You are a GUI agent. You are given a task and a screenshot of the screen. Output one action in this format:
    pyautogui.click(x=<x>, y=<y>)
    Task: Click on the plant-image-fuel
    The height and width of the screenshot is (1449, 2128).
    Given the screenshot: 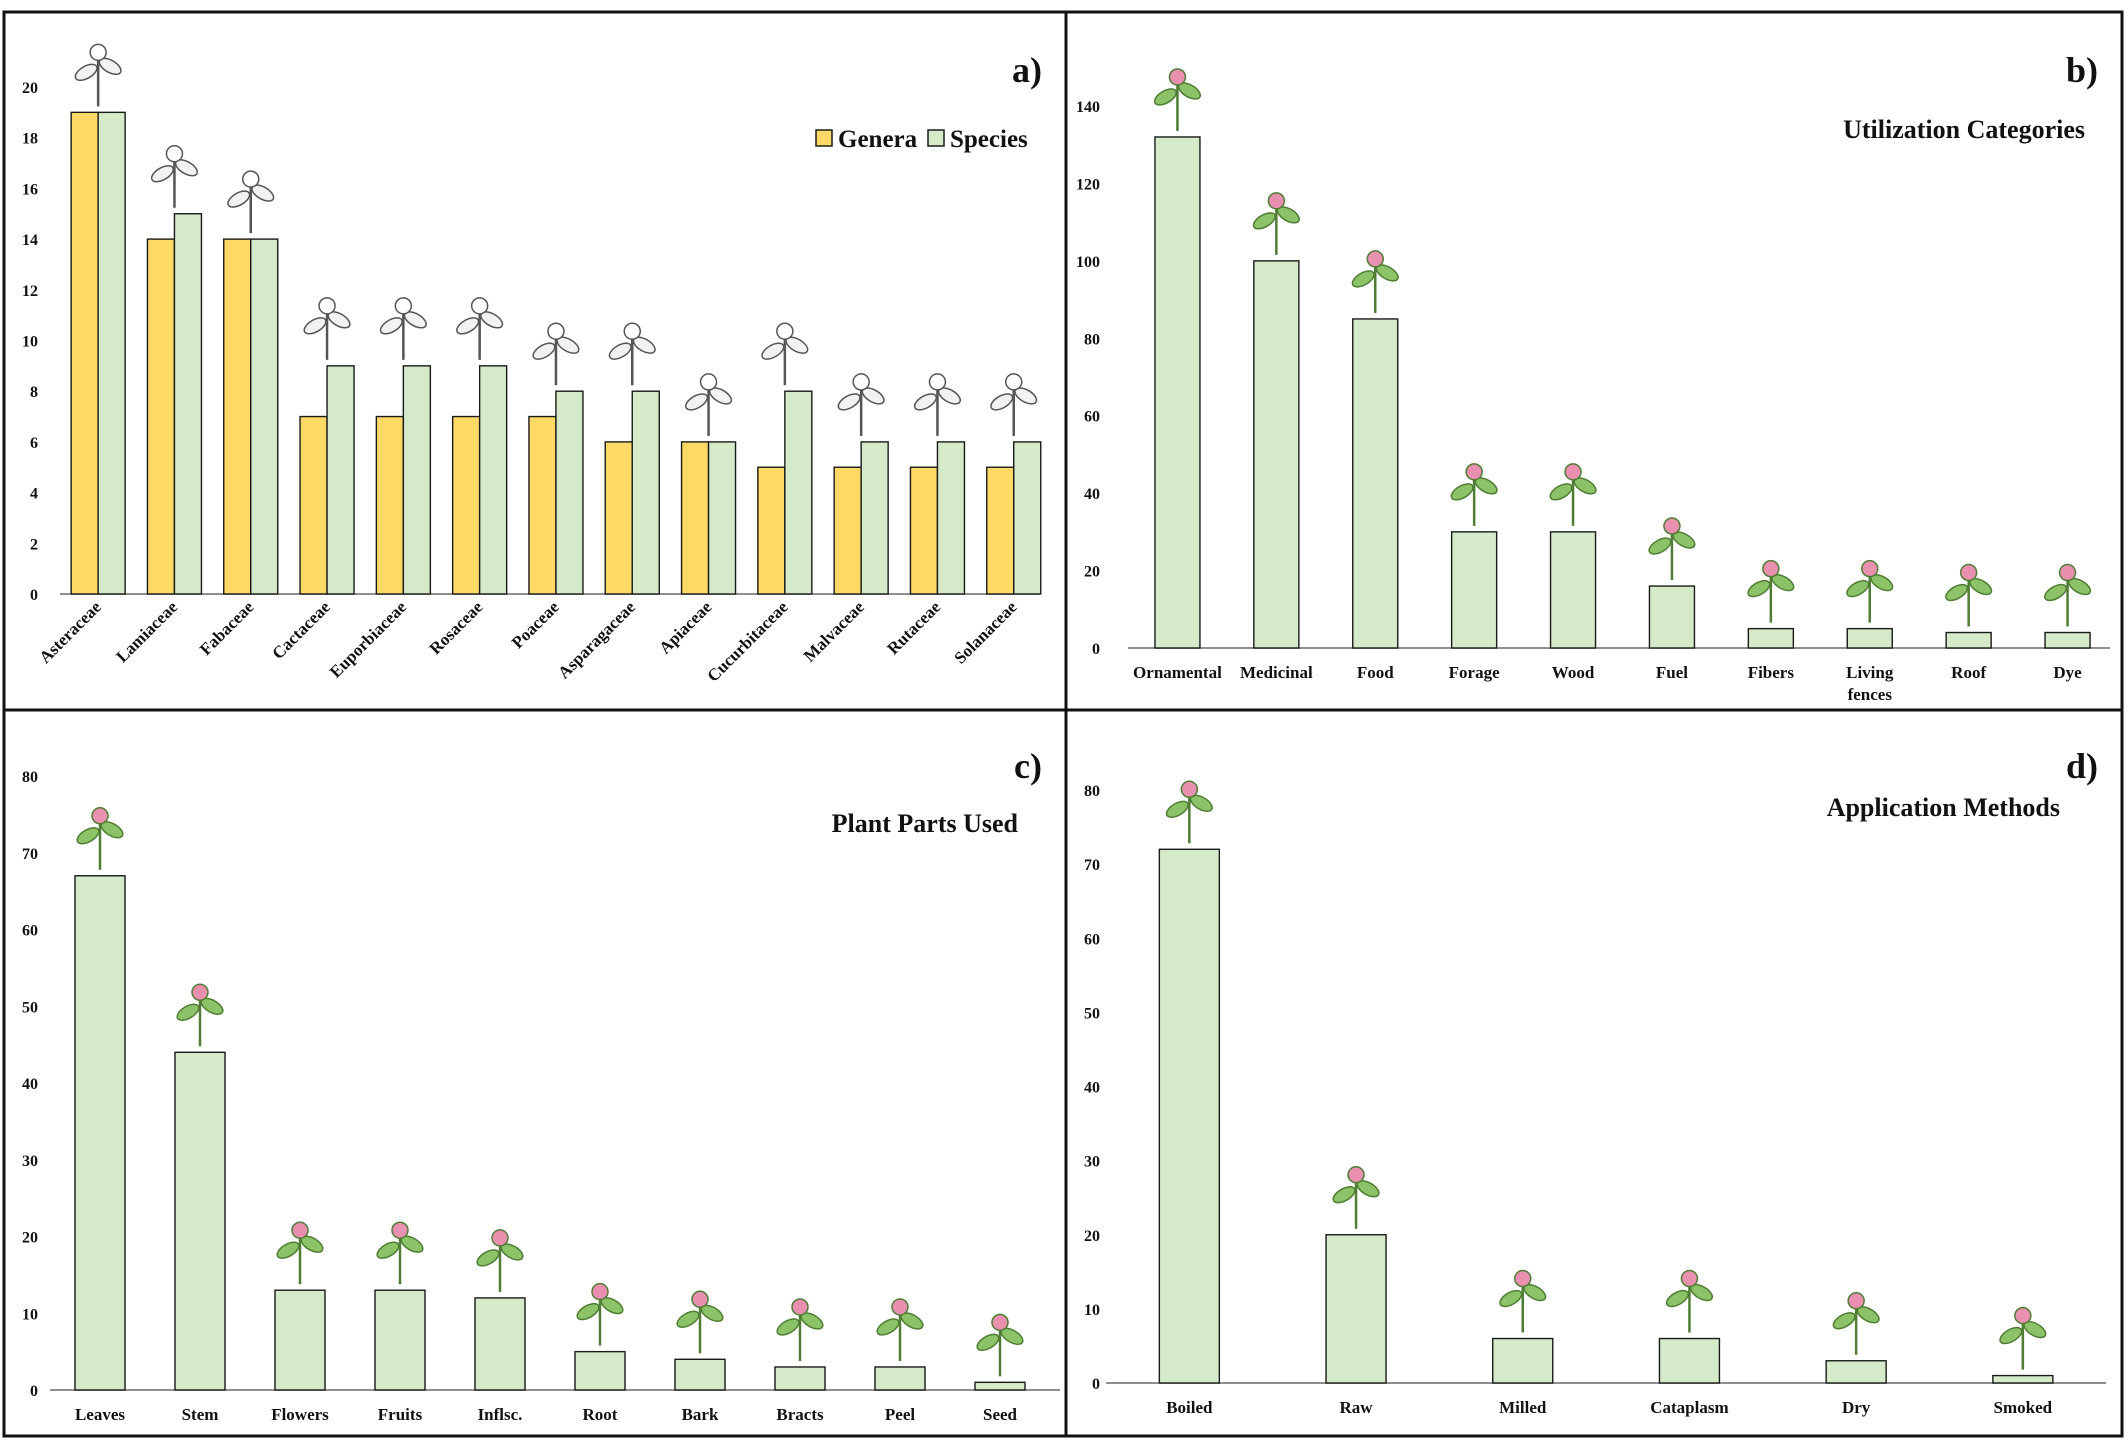 What is the action you would take?
    pyautogui.click(x=1672, y=549)
    